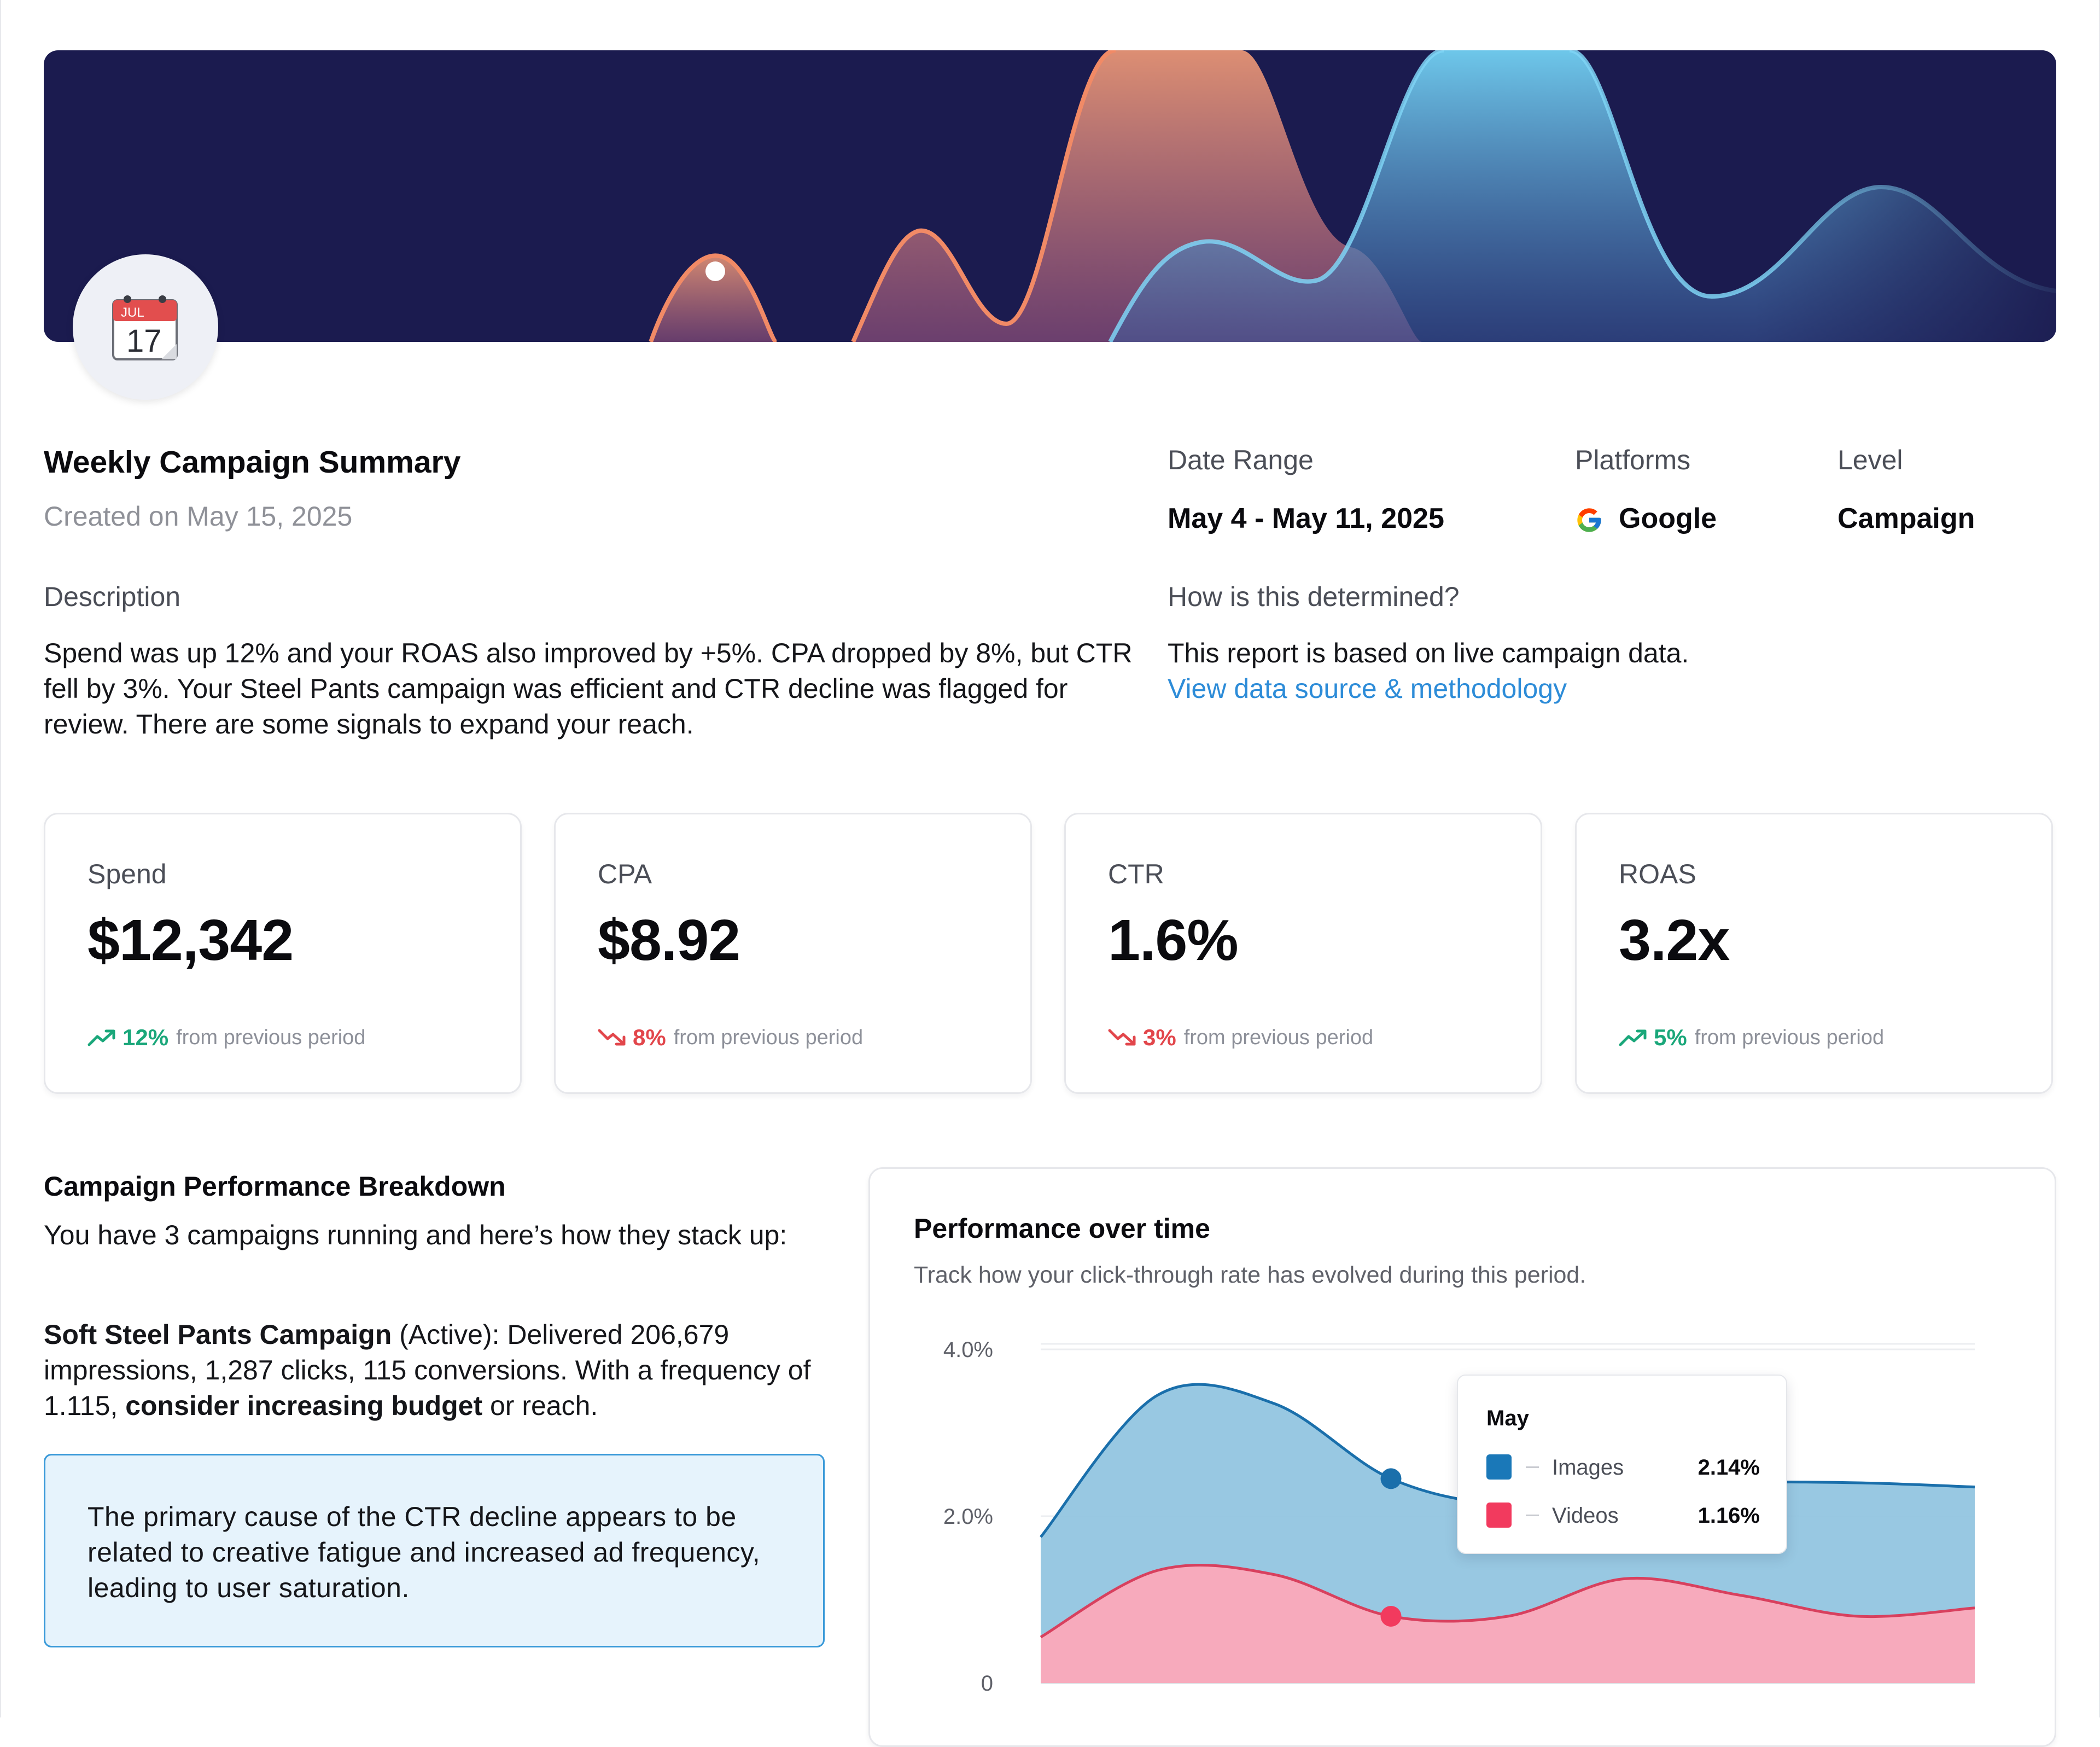 Image resolution: width=2100 pixels, height=1747 pixels. Describe the element at coordinates (968, 1350) in the screenshot. I see `y-tick-label: 4.0%` at that location.